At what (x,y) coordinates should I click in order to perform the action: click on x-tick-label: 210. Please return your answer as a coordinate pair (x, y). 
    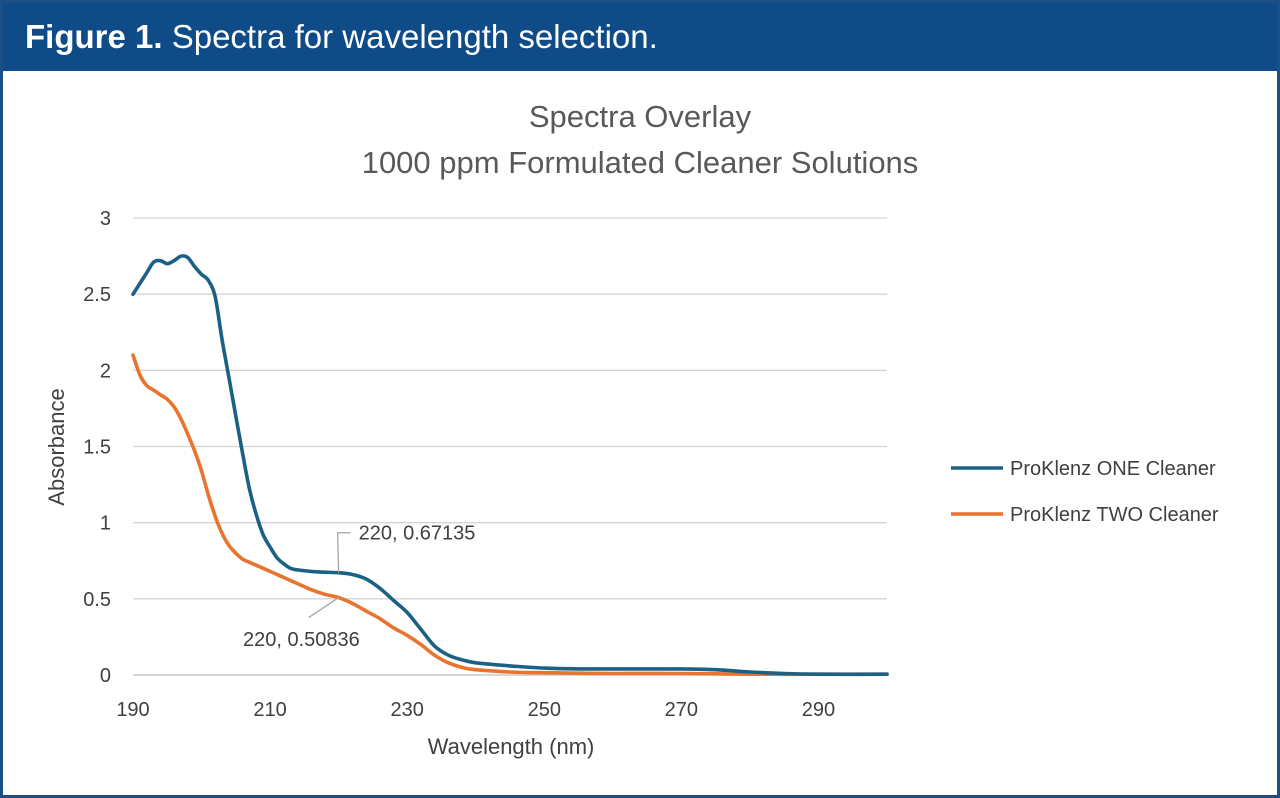
    Looking at the image, I should click on (269, 710).